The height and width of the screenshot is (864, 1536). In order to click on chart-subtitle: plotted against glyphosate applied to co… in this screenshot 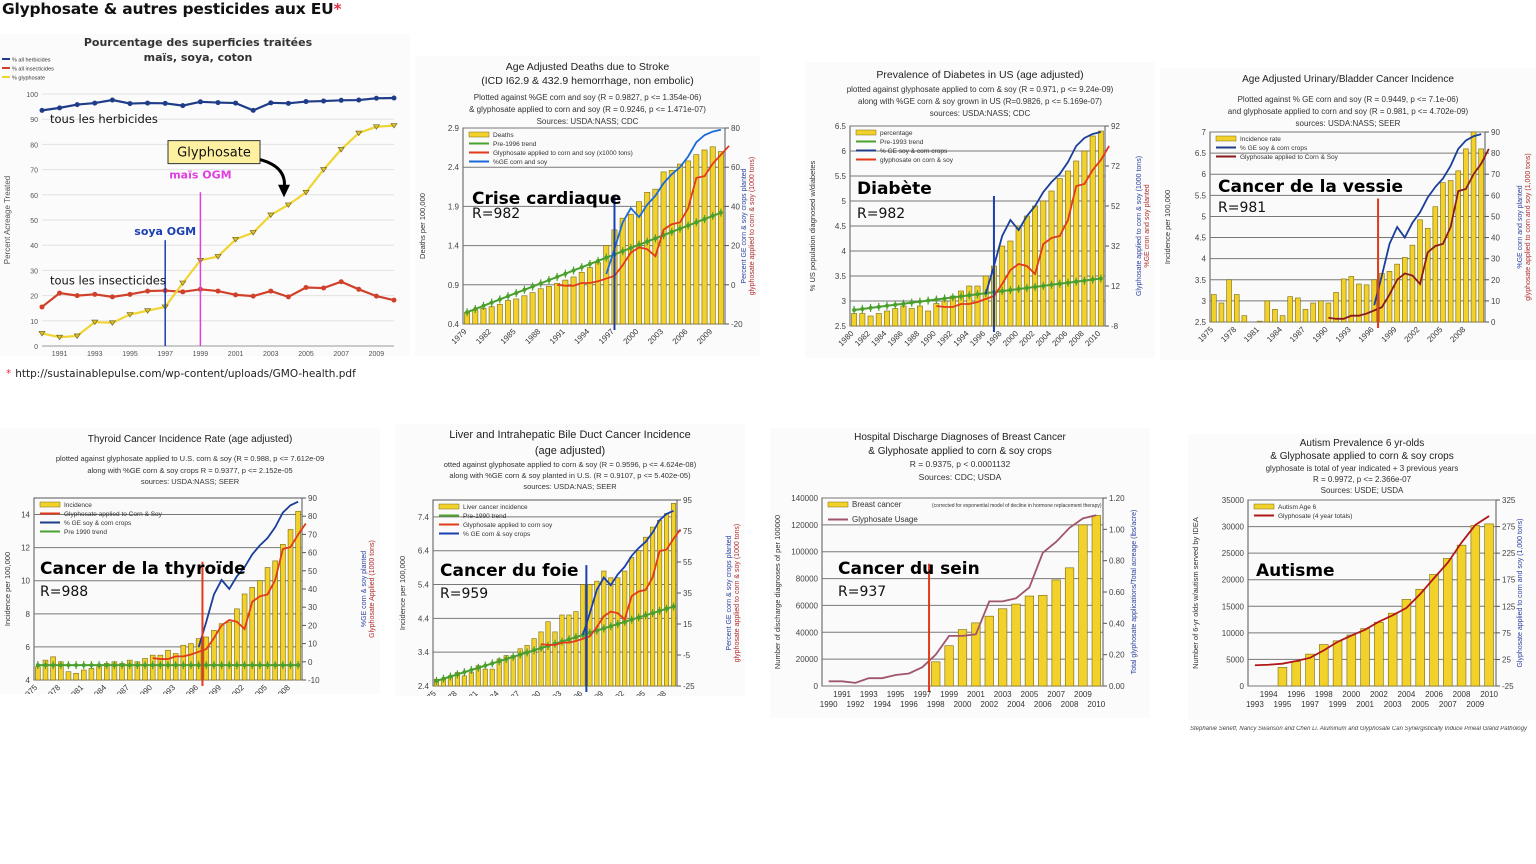, I will do `click(980, 89)`.